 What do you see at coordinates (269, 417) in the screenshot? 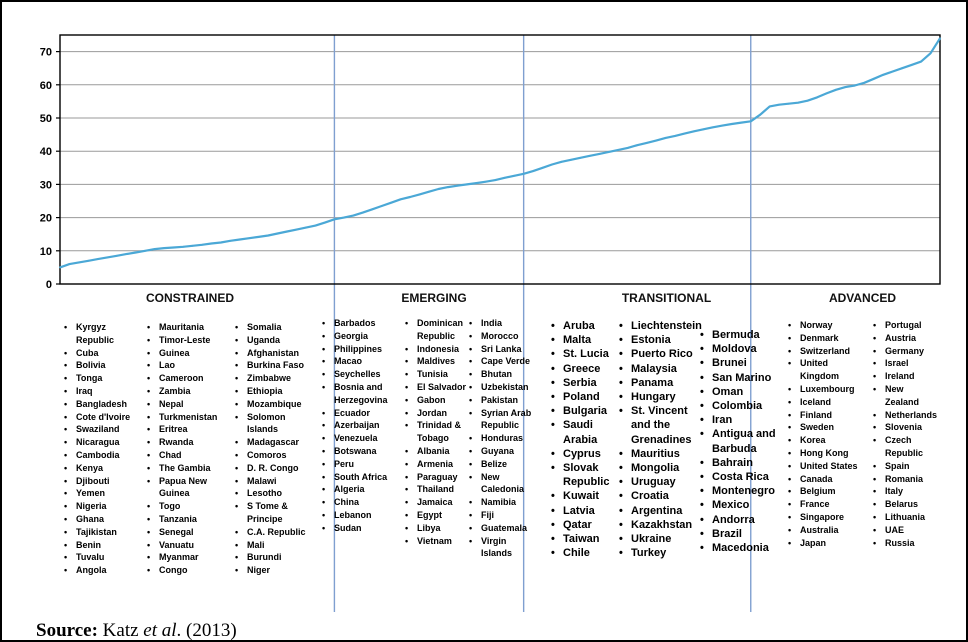
I see `country-item: Solomon` at bounding box center [269, 417].